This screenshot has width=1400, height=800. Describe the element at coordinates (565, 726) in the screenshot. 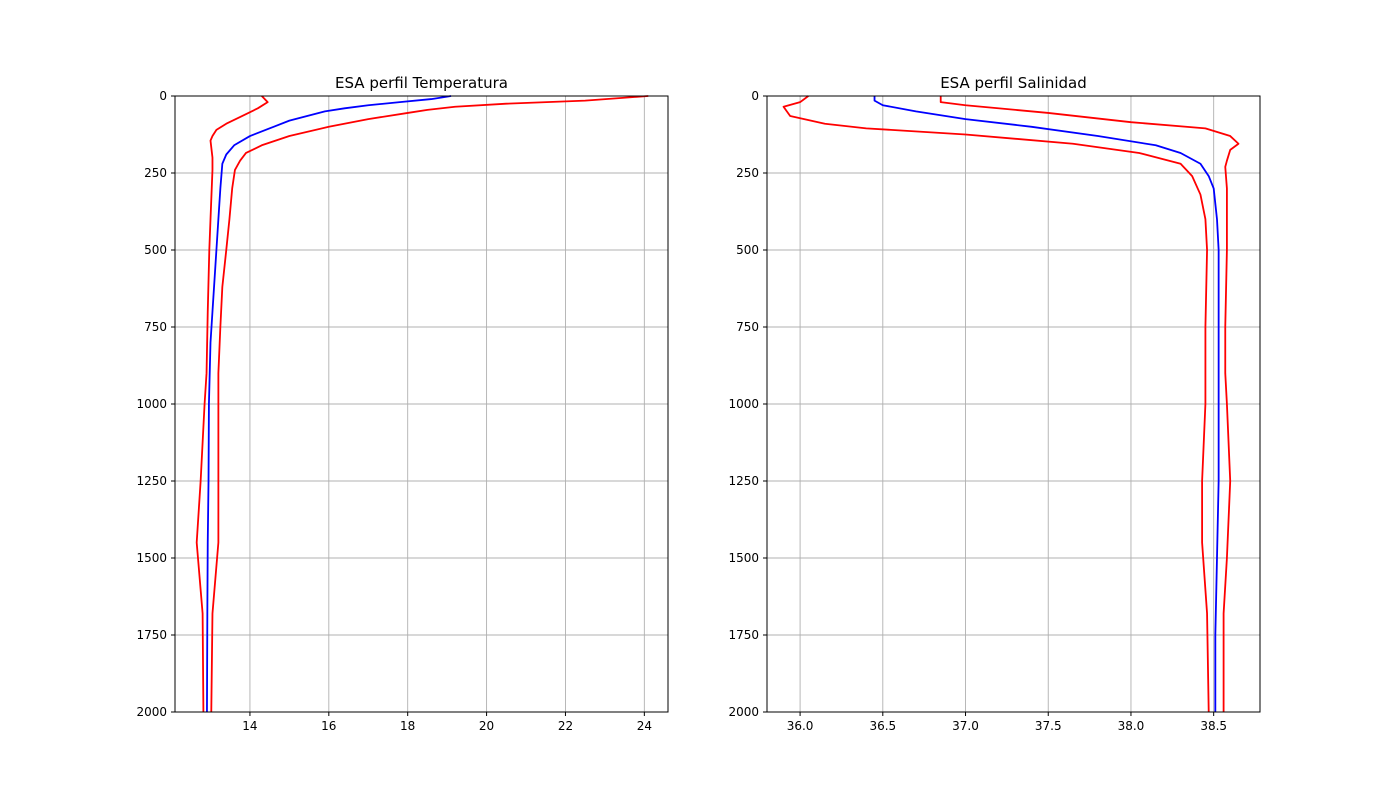

I see `temperature-xtick-label: 22` at that location.